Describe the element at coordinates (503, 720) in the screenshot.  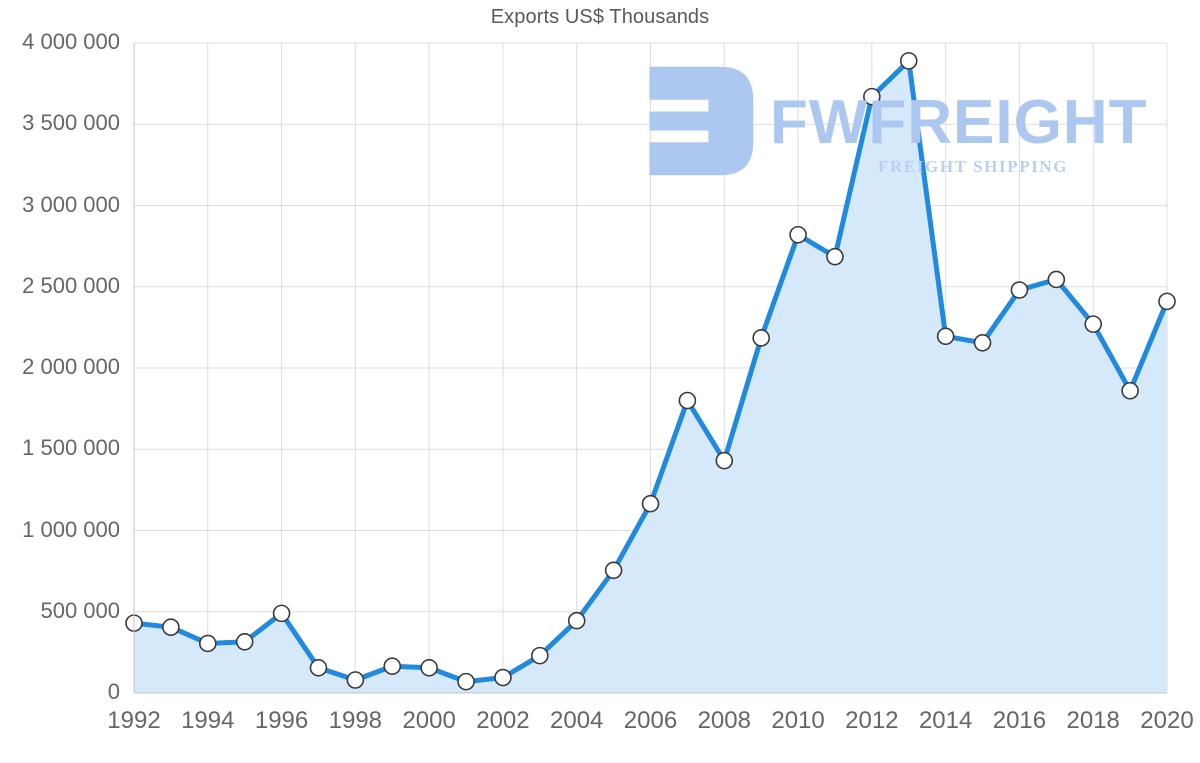
I see `x-axis-tick-label: 2002` at that location.